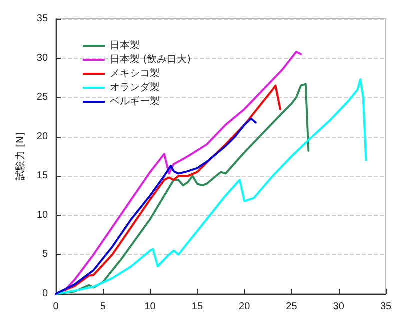 This screenshot has height=328, width=404. Describe the element at coordinates (245, 307) in the screenshot. I see `x-tick-label: 20` at that location.